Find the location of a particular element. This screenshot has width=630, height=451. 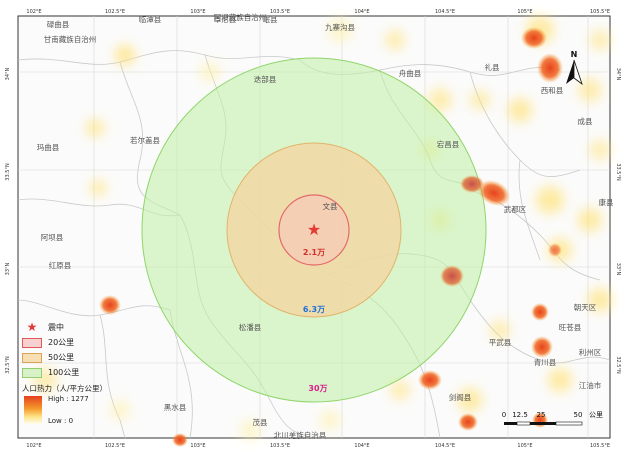

legend-ring20: 20公里 is located at coordinates (48, 343).